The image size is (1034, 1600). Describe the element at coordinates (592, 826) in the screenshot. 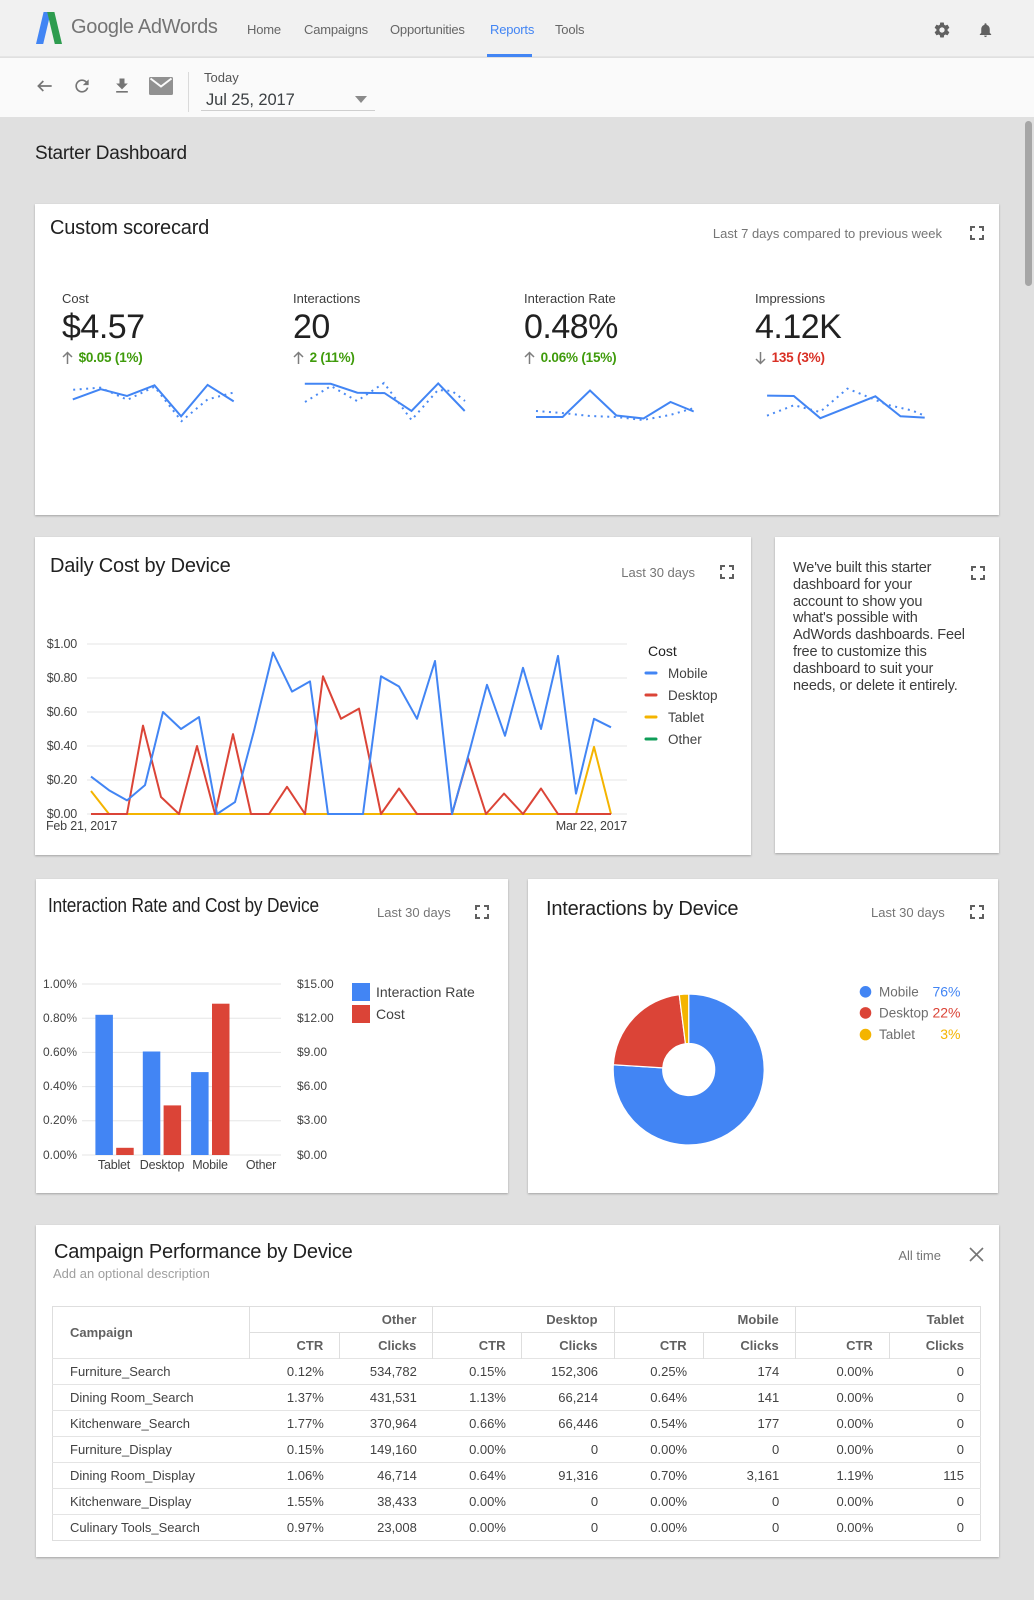

I see `svg-text: Mar 22, 2017` at that location.